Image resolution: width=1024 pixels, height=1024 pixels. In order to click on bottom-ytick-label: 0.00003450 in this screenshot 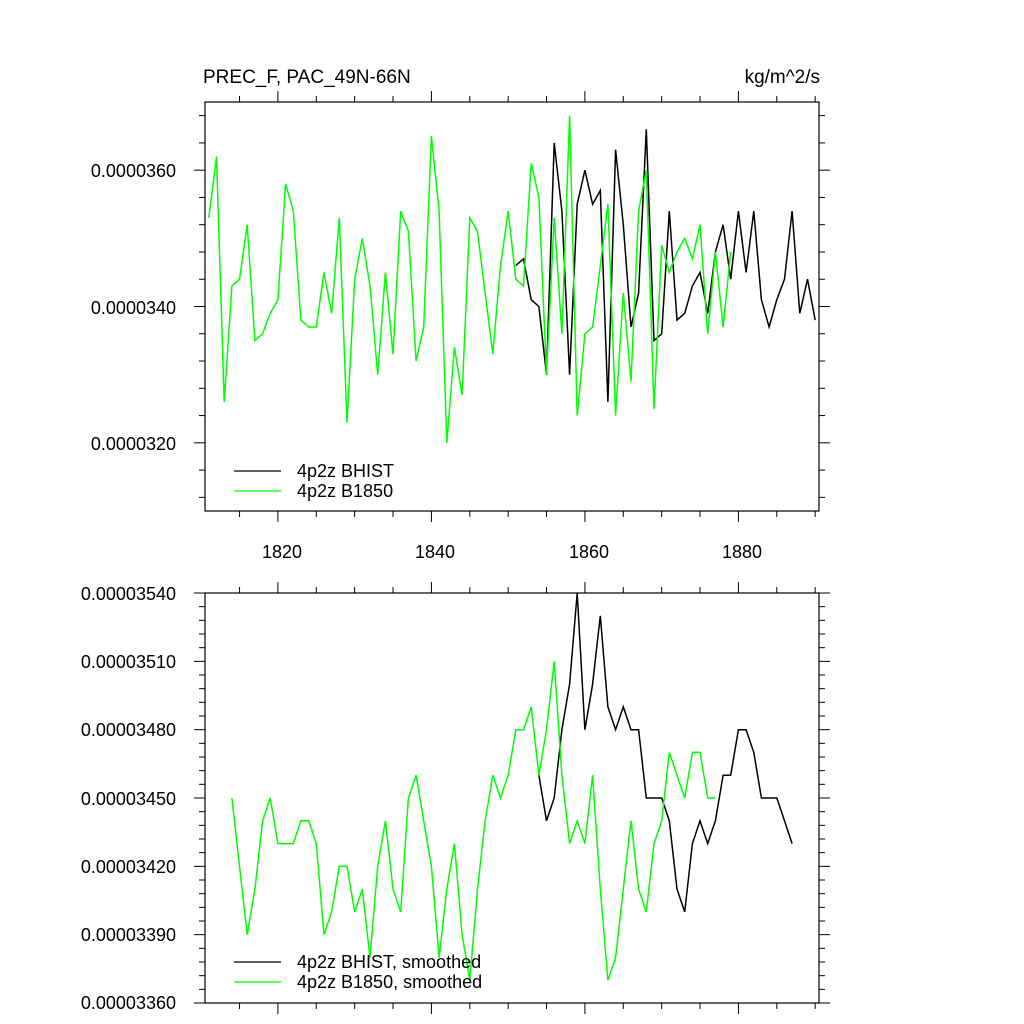, I will do `click(128, 799)`.